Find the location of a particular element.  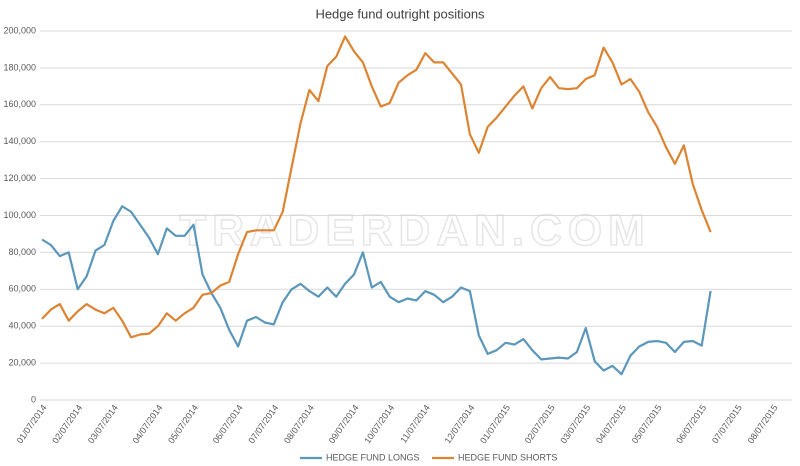

y-tick-label: 180,000 is located at coordinates (19, 67).